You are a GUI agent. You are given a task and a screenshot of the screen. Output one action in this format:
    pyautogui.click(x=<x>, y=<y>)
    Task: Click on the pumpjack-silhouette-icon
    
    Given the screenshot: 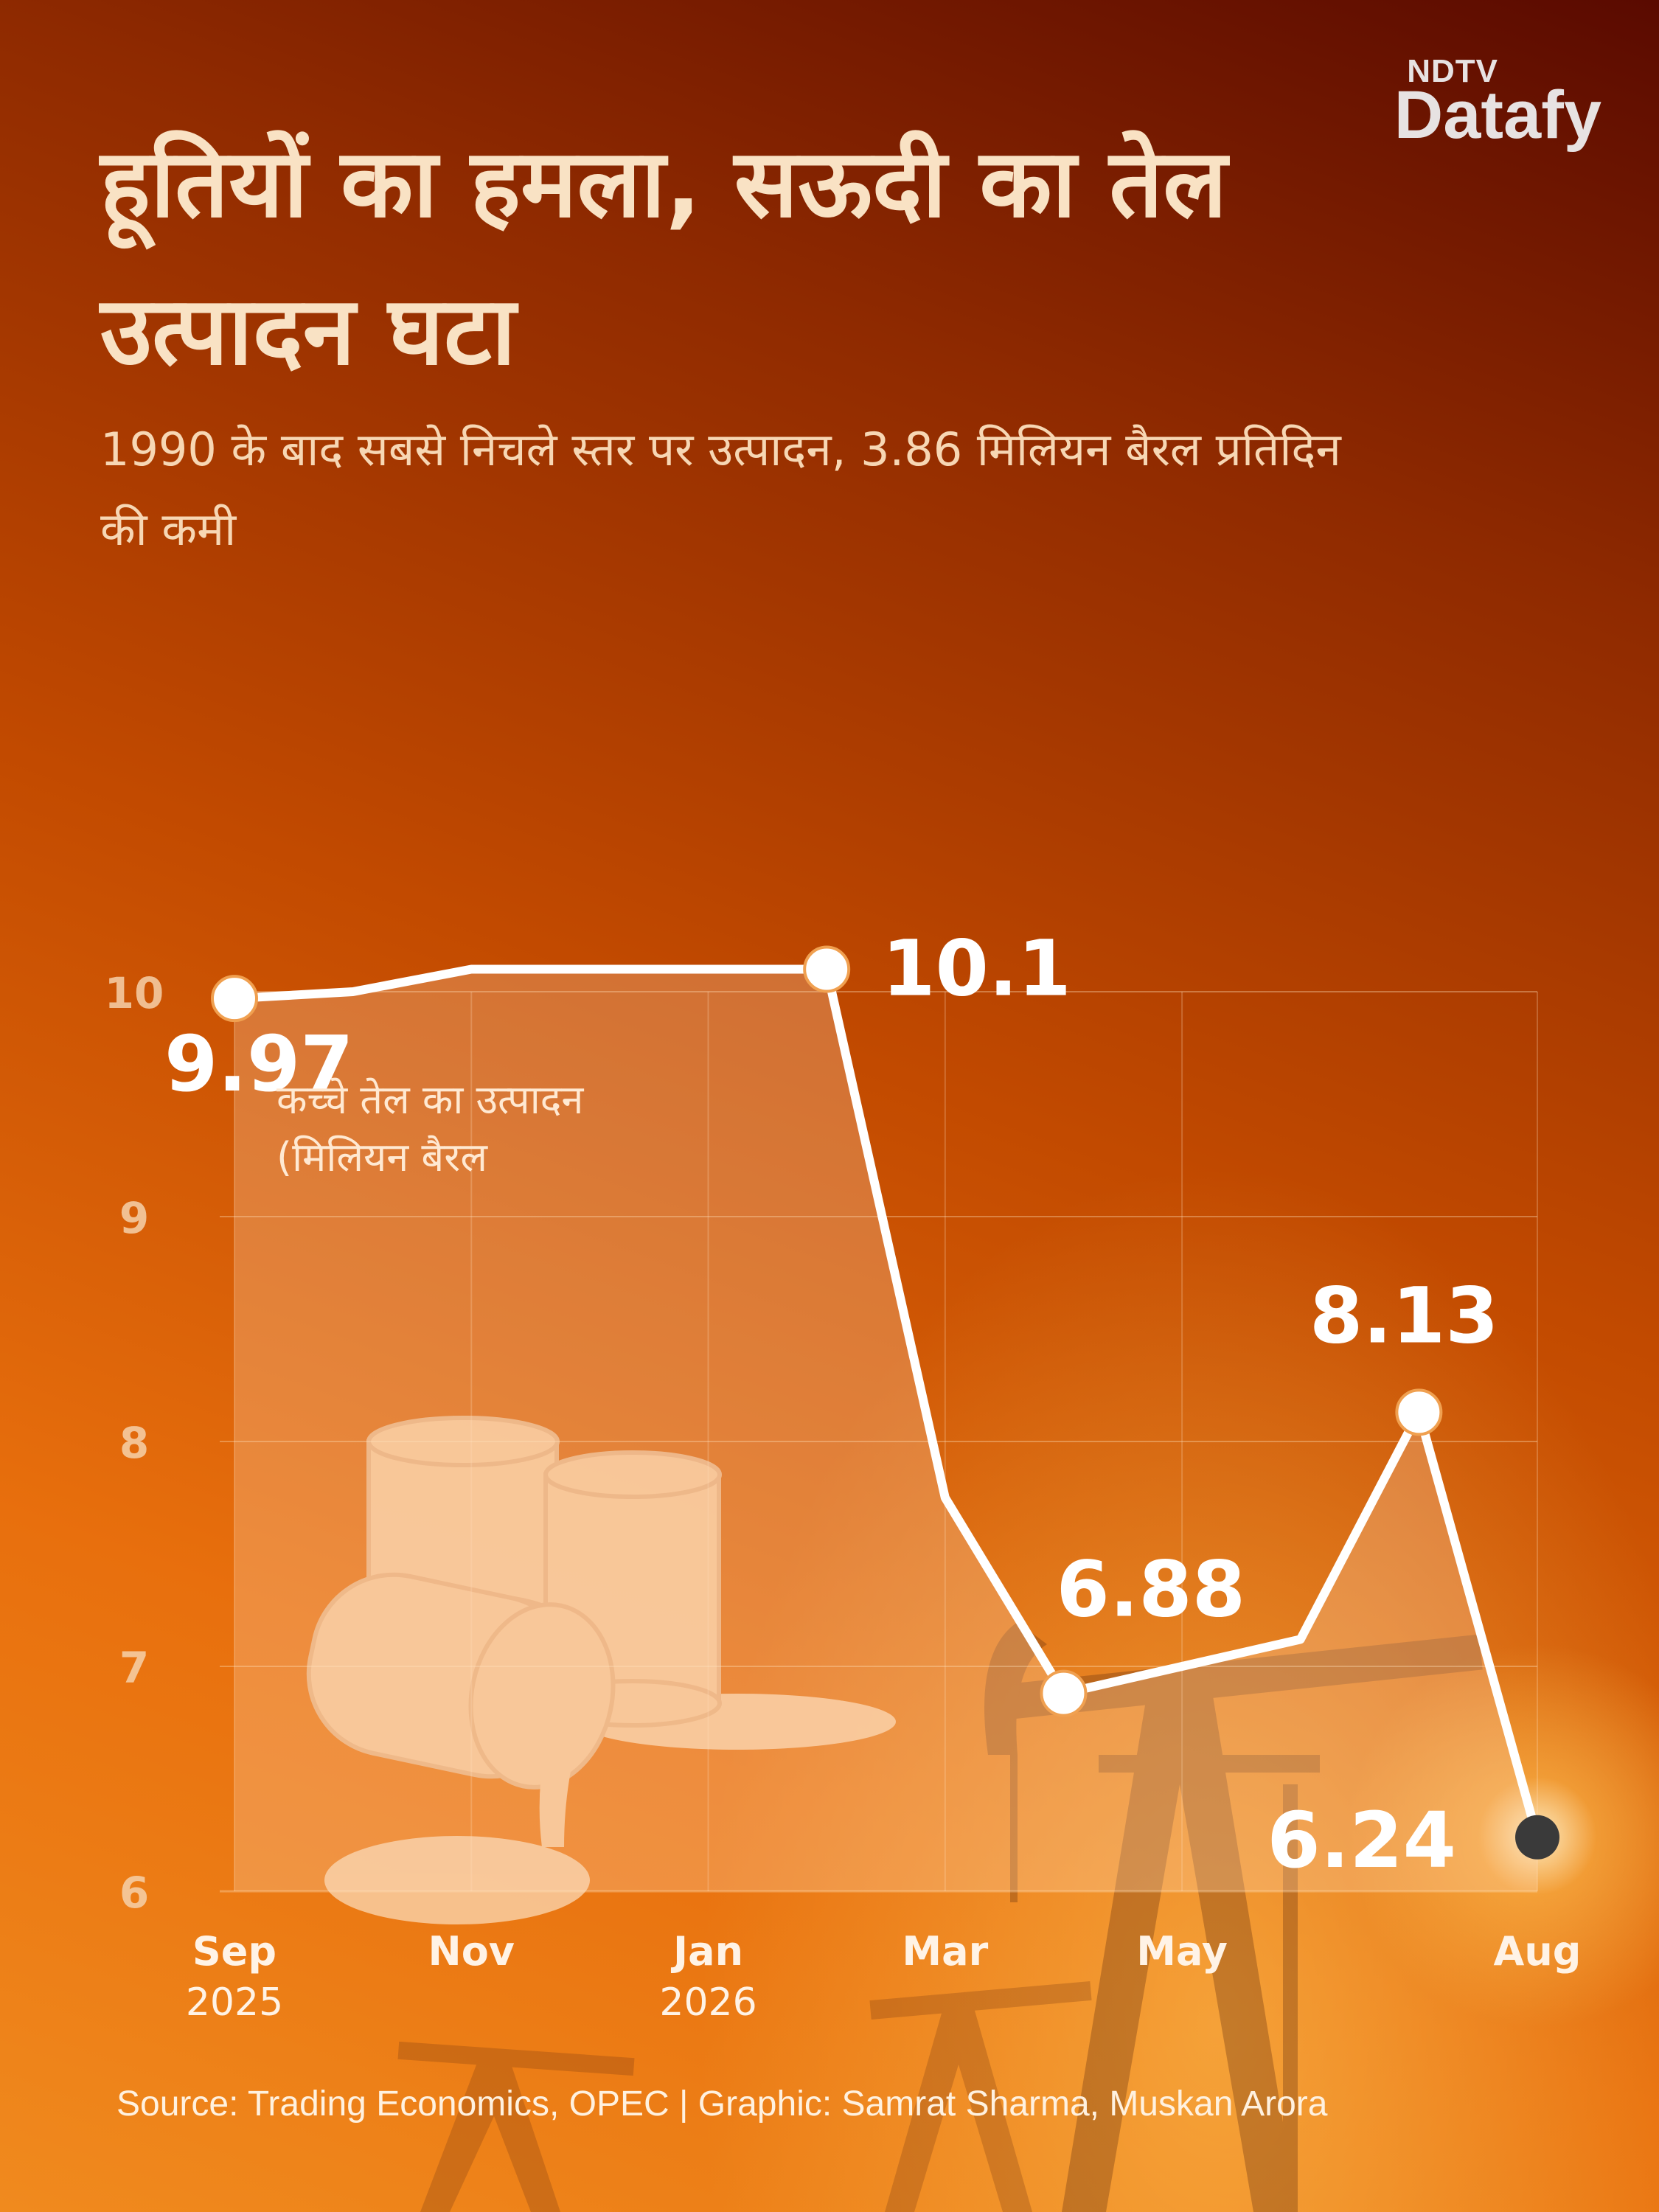 What is the action you would take?
    pyautogui.click(x=1233, y=1917)
    